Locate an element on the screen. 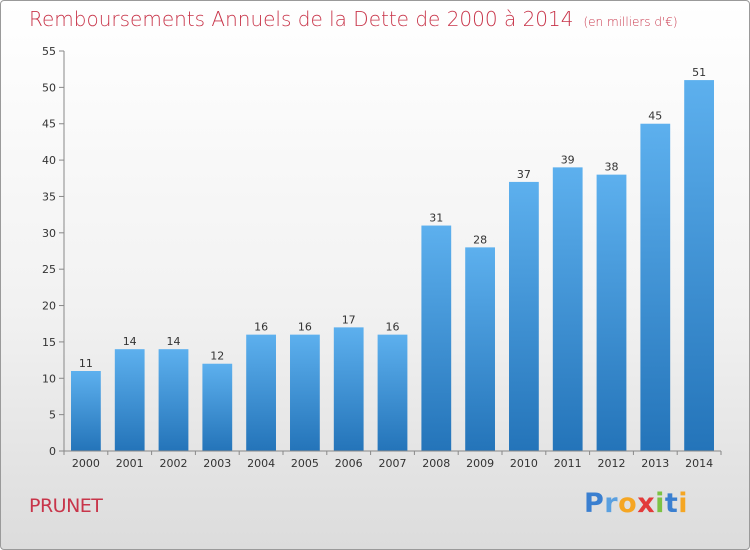  y-tick-label: 35 is located at coordinates (49, 196).